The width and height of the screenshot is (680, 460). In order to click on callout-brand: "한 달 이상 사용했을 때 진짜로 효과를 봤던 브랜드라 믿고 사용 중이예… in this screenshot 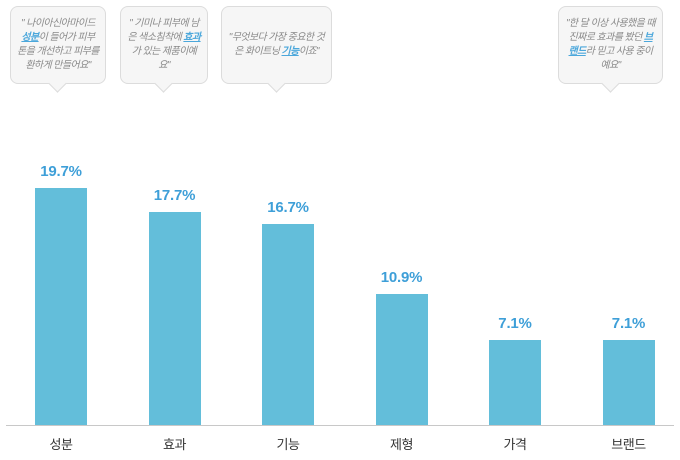, I will do `click(610, 49)`.